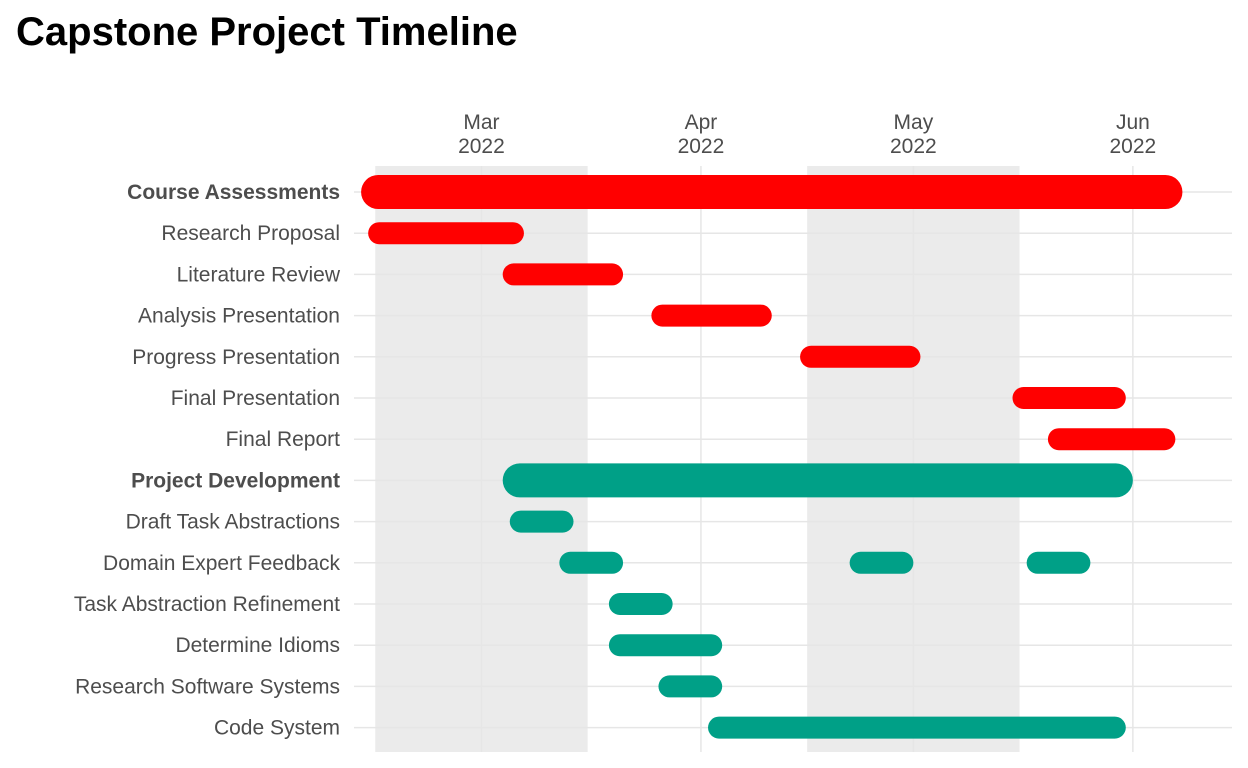  What do you see at coordinates (233, 192) in the screenshot?
I see `group-label: Course Assessments` at bounding box center [233, 192].